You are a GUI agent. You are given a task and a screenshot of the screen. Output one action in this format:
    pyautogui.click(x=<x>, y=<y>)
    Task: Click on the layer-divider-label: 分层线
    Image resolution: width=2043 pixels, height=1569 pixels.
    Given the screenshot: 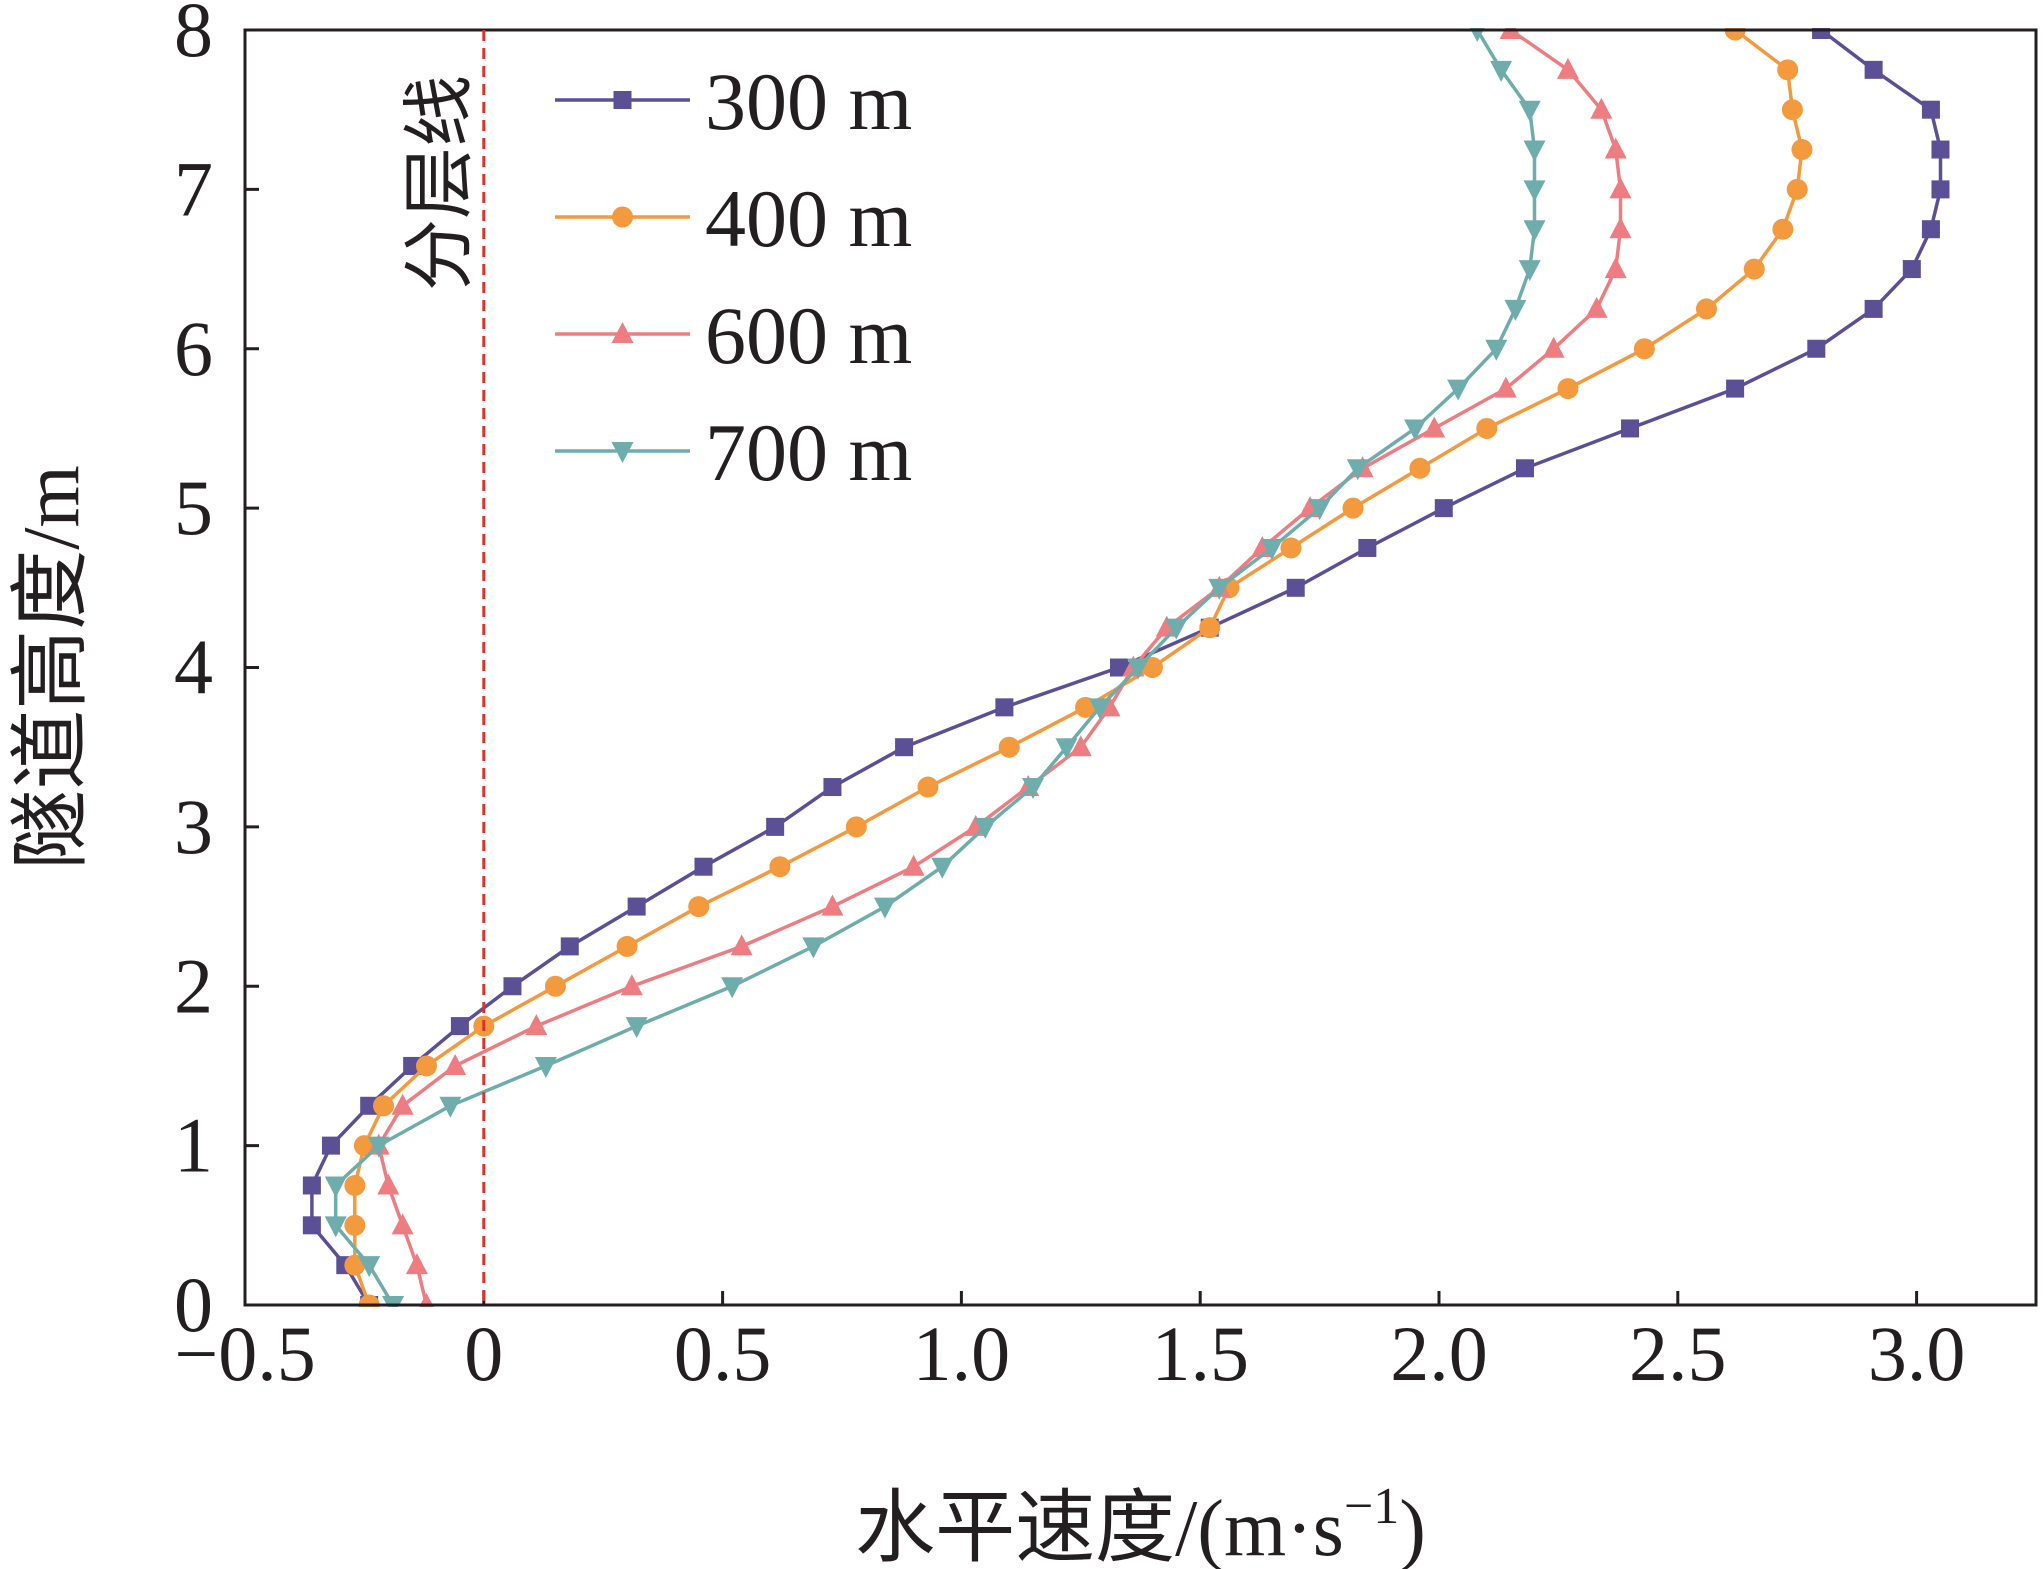 What is the action you would take?
    pyautogui.click(x=440, y=183)
    